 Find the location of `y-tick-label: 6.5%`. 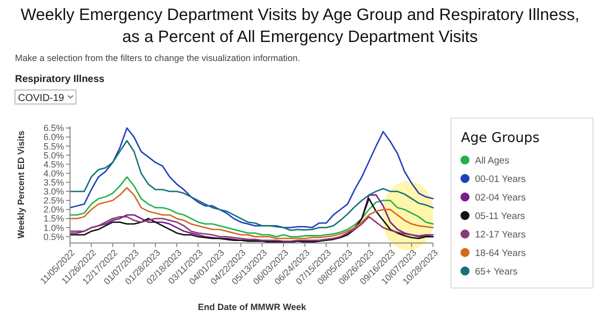

y-tick-label: 6.5% is located at coordinates (53, 128).